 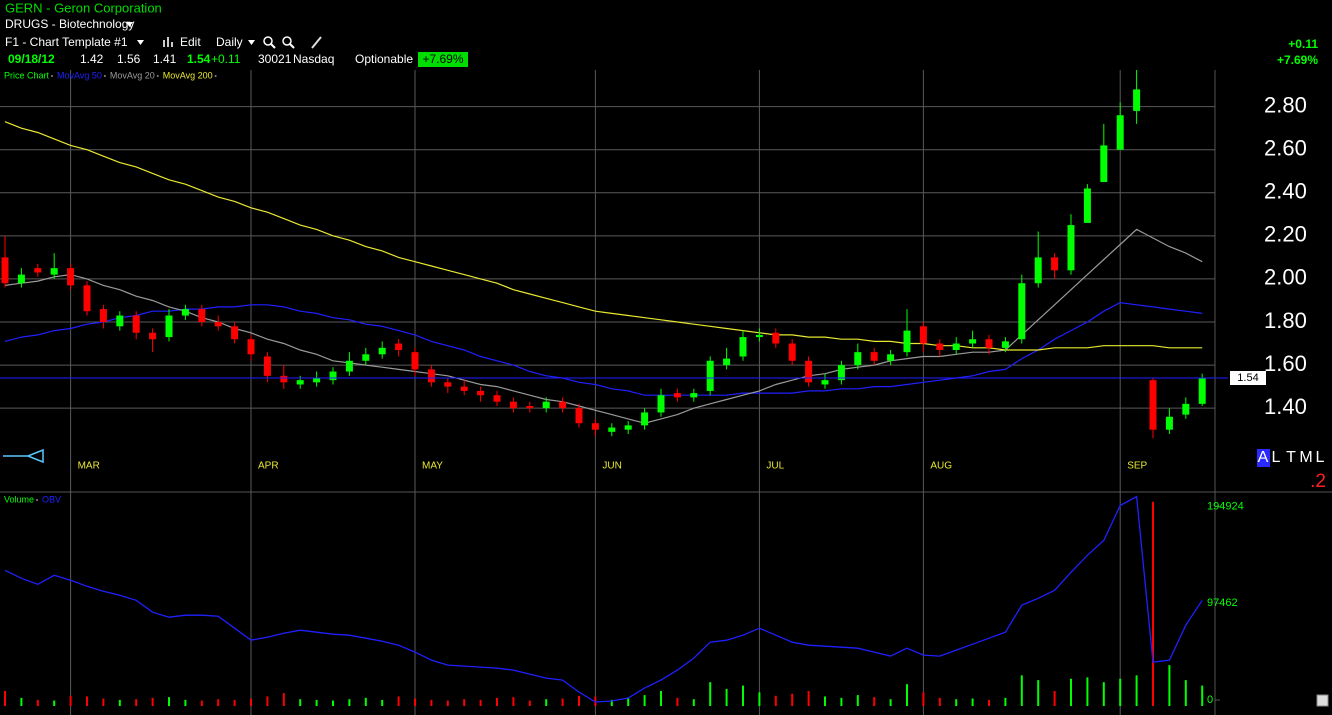 What do you see at coordinates (89, 466) in the screenshot?
I see `x-tick-label: MAR` at bounding box center [89, 466].